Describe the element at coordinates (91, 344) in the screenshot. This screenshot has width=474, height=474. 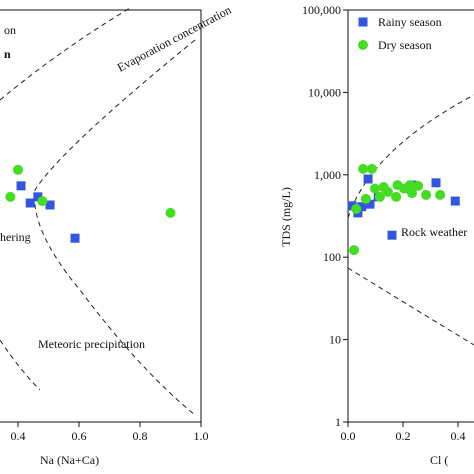
I see `annotation: Meteoric precipitation` at that location.